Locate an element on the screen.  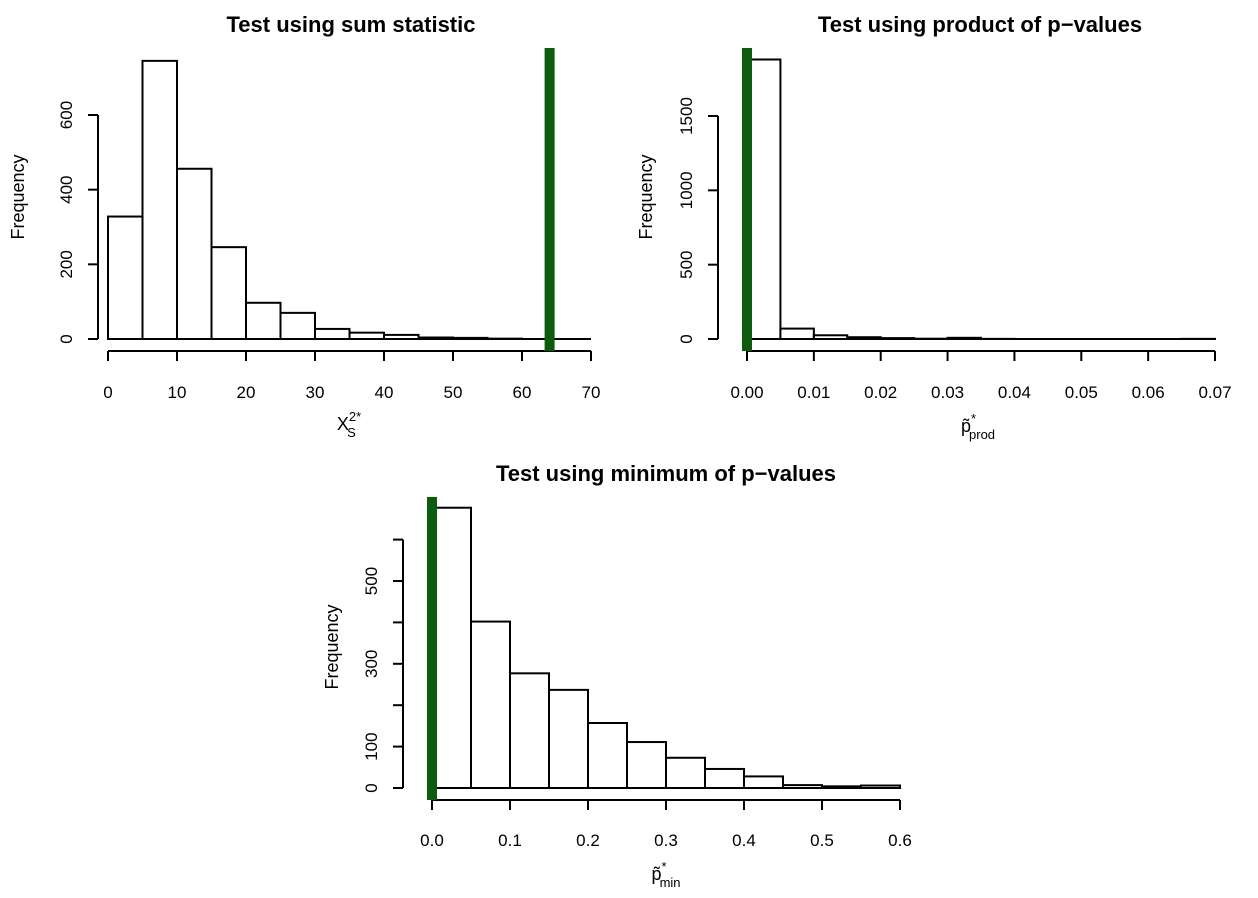
x-tick-label: 0.4 is located at coordinates (744, 840).